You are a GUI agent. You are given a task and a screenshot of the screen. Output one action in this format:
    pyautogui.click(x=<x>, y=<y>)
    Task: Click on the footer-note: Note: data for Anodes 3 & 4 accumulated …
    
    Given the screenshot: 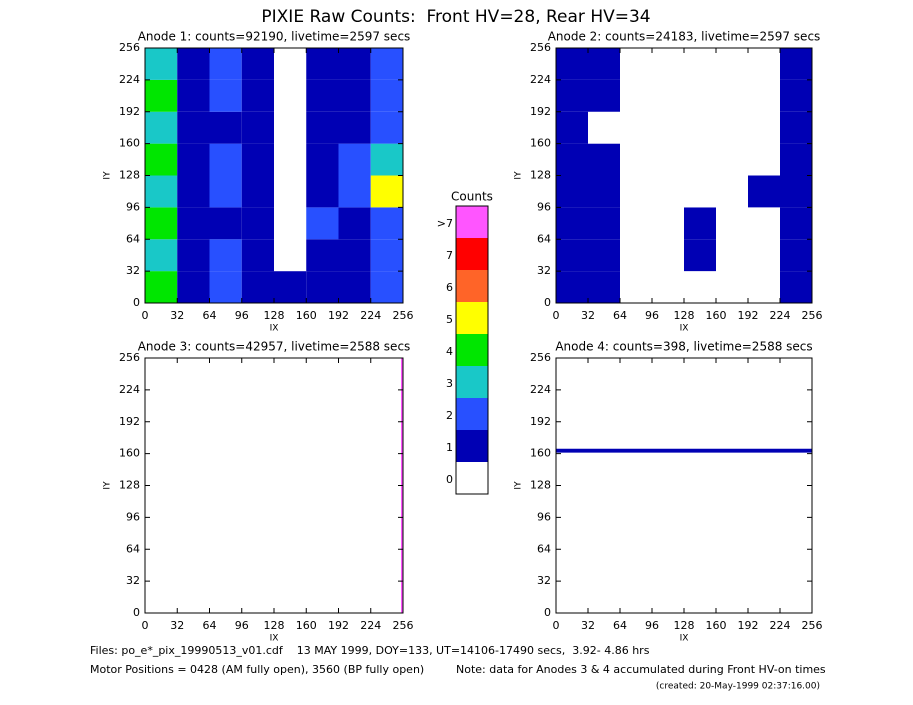 What is the action you would take?
    pyautogui.click(x=641, y=669)
    